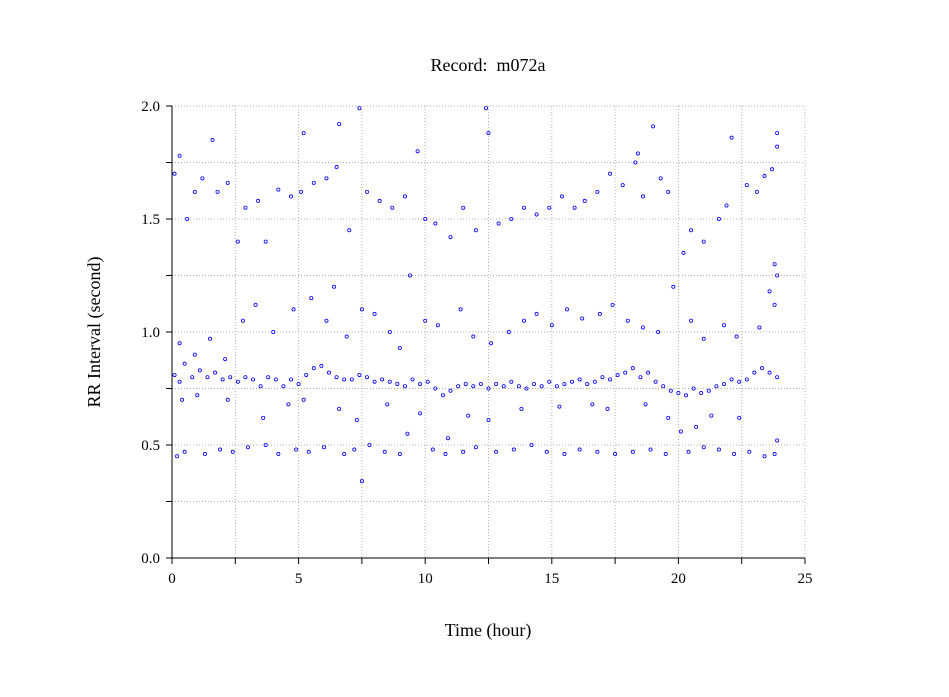 The height and width of the screenshot is (697, 949). Describe the element at coordinates (678, 579) in the screenshot. I see `x-tick-label: 20` at that location.